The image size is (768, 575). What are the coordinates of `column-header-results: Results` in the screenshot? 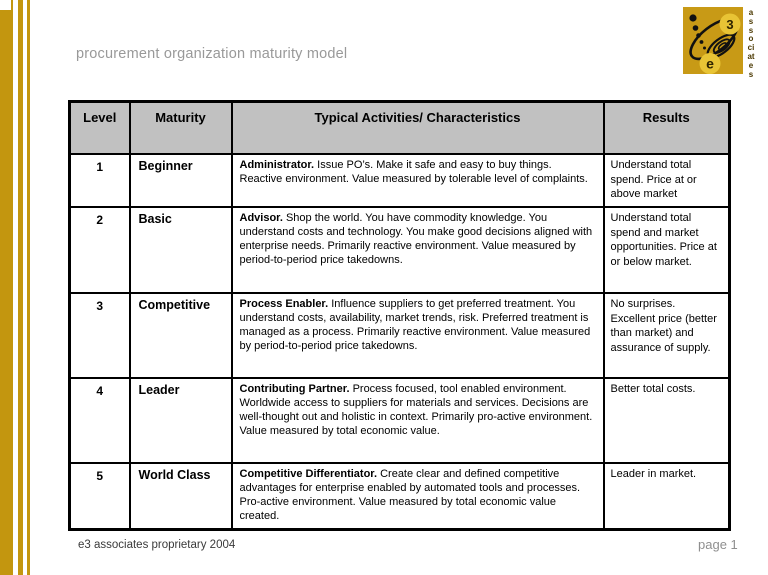 It's located at (666, 127).